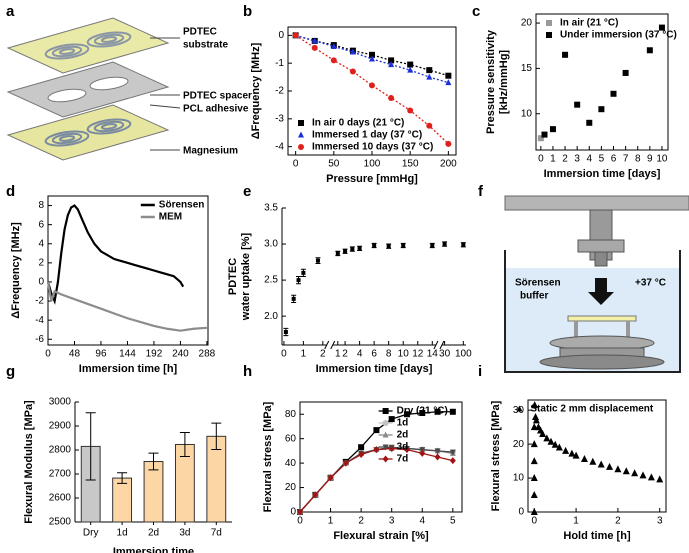  What do you see at coordinates (650, 283) in the screenshot?
I see `label: +37 °C` at bounding box center [650, 283].